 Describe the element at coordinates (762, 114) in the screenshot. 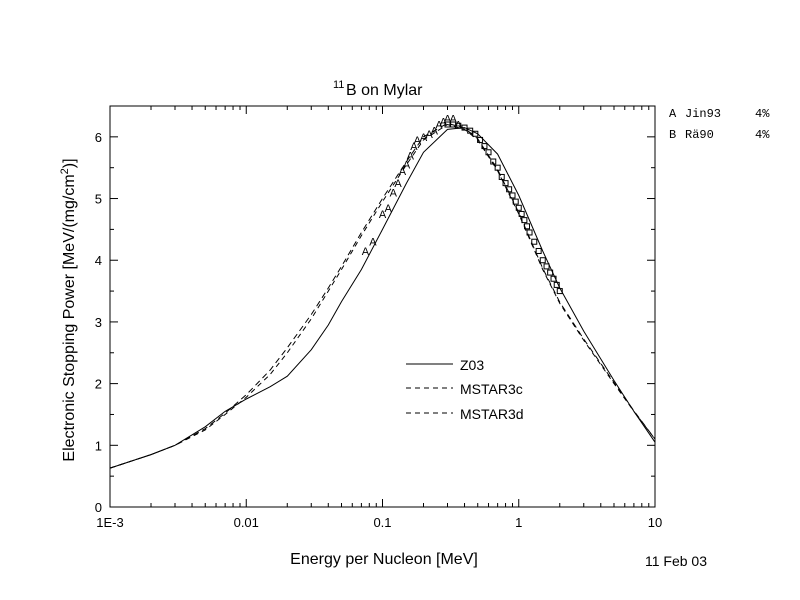

I see `reference-error-a: 4%` at that location.